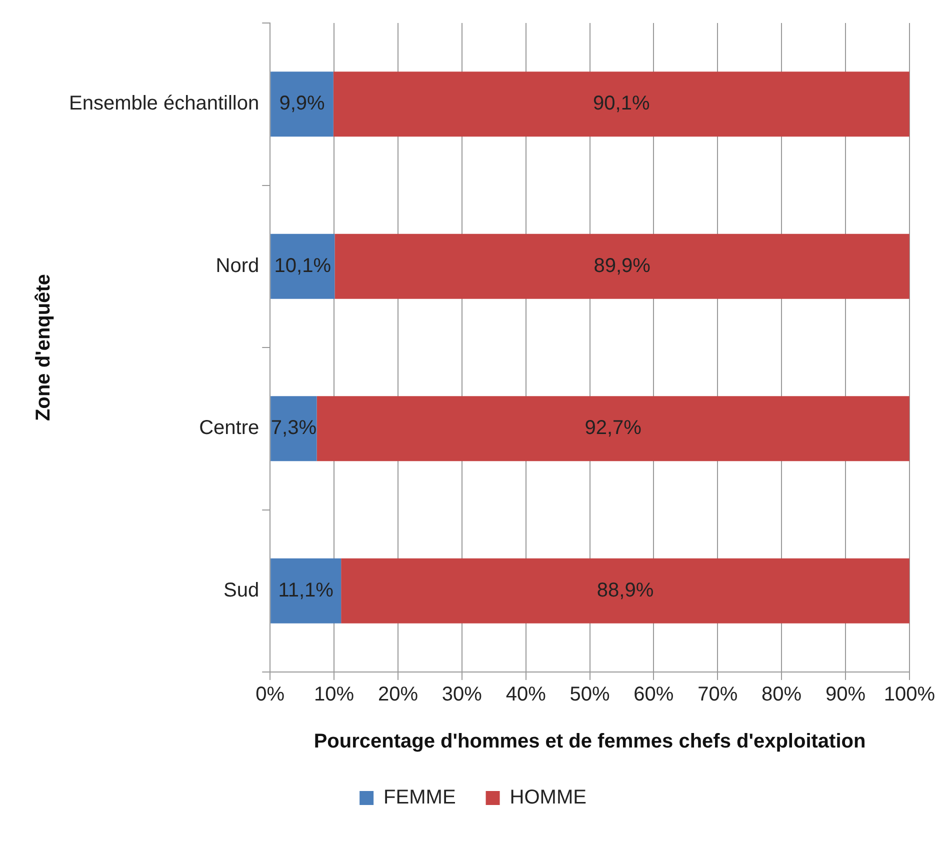 This screenshot has height=842, width=949. I want to click on x-tick-label: 60%, so click(654, 695).